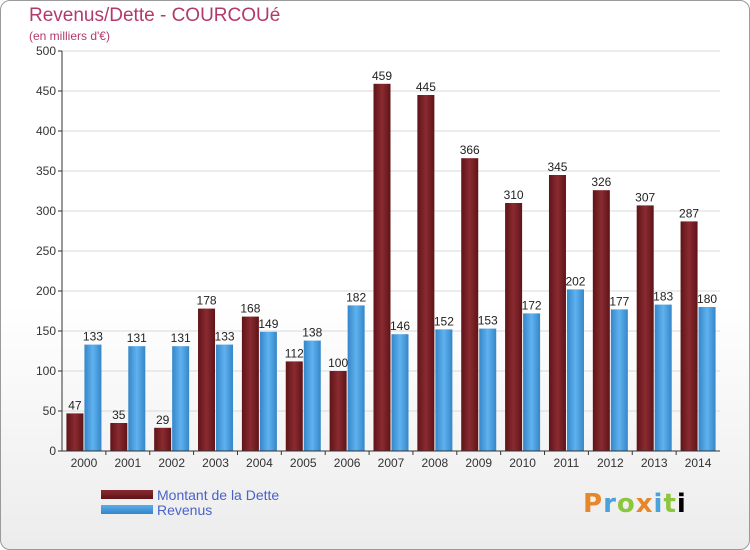 This screenshot has height=550, width=750. What do you see at coordinates (654, 463) in the screenshot?
I see `x-tick-label: 2013` at bounding box center [654, 463].